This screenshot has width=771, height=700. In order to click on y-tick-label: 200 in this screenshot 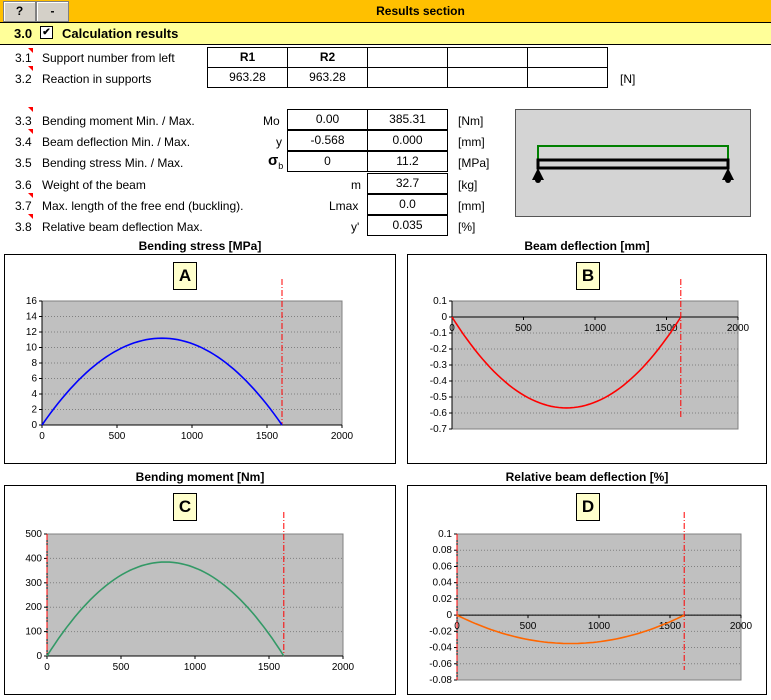, I will do `click(33, 607)`.